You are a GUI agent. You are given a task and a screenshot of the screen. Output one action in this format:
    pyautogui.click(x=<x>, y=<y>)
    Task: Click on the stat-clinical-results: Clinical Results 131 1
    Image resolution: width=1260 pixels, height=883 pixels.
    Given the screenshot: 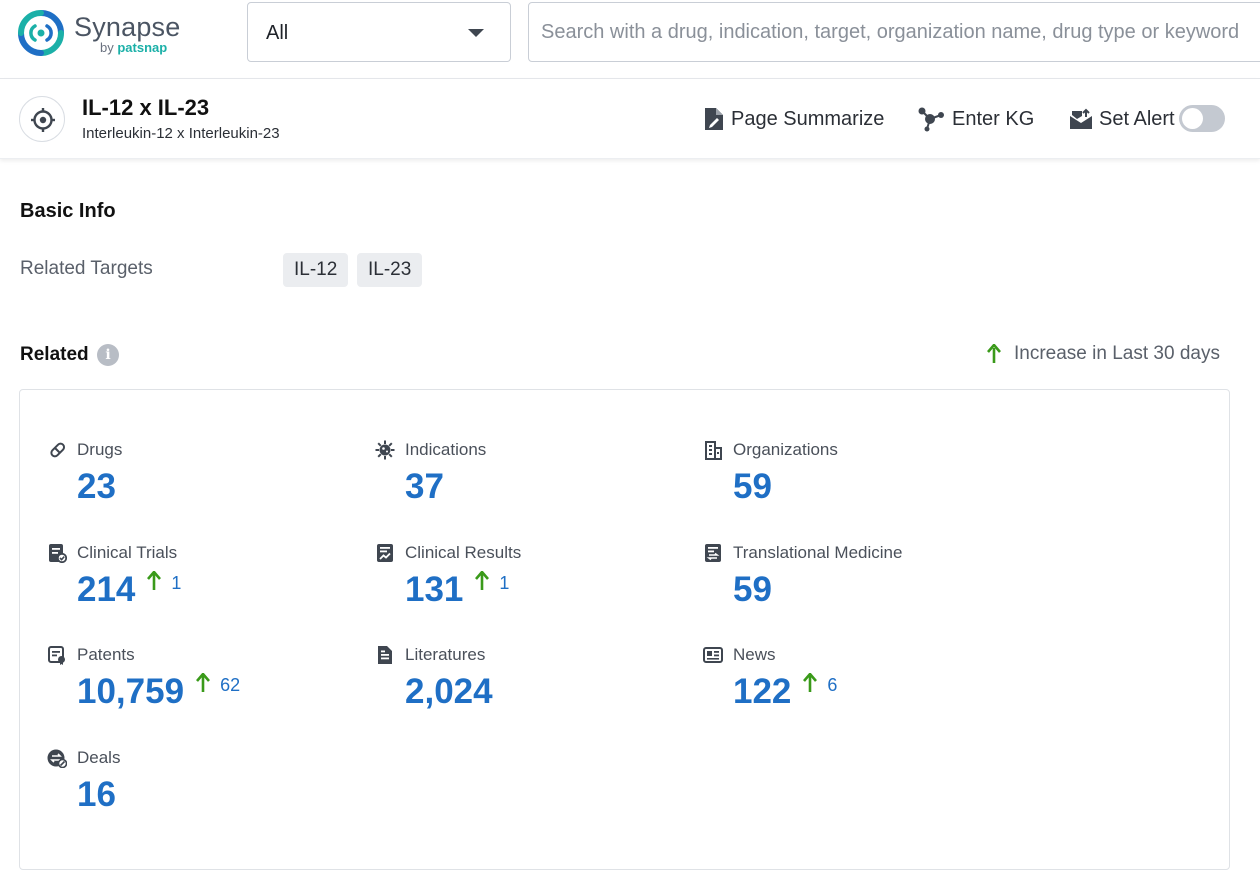 What is the action you would take?
    pyautogui.click(x=525, y=588)
    